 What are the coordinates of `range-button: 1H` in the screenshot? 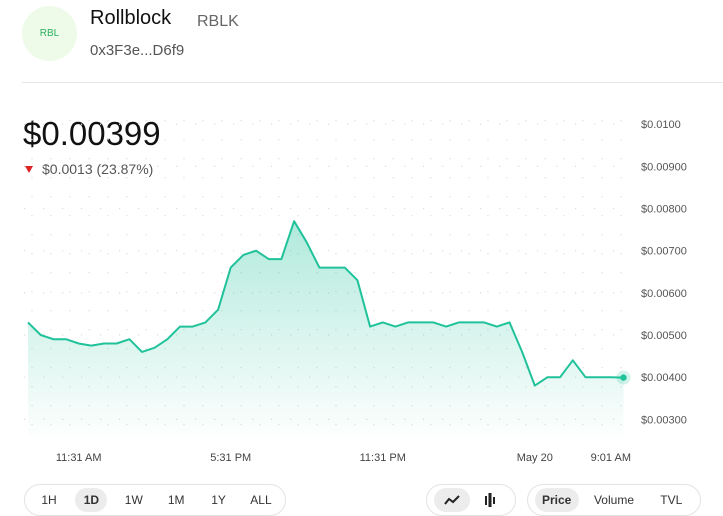 It's located at (49, 500).